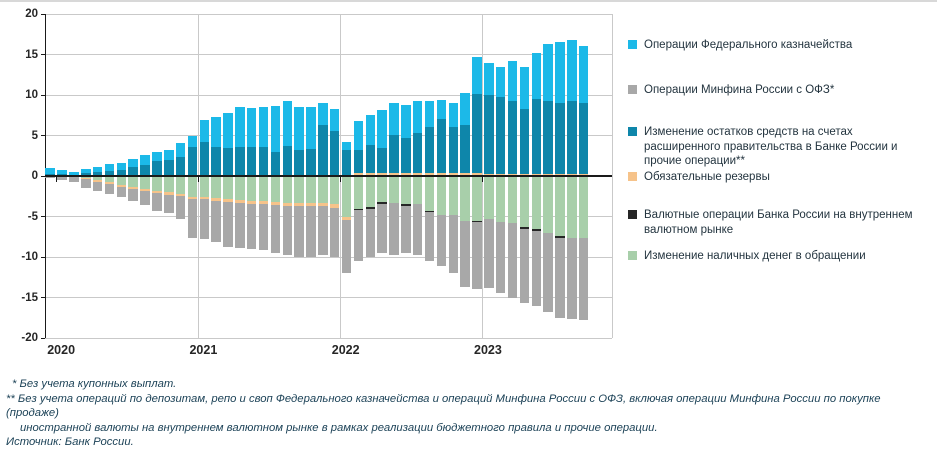  What do you see at coordinates (470, 384) in the screenshot?
I see `footnote-asterisk: * Без учета купонных выплат.` at bounding box center [470, 384].